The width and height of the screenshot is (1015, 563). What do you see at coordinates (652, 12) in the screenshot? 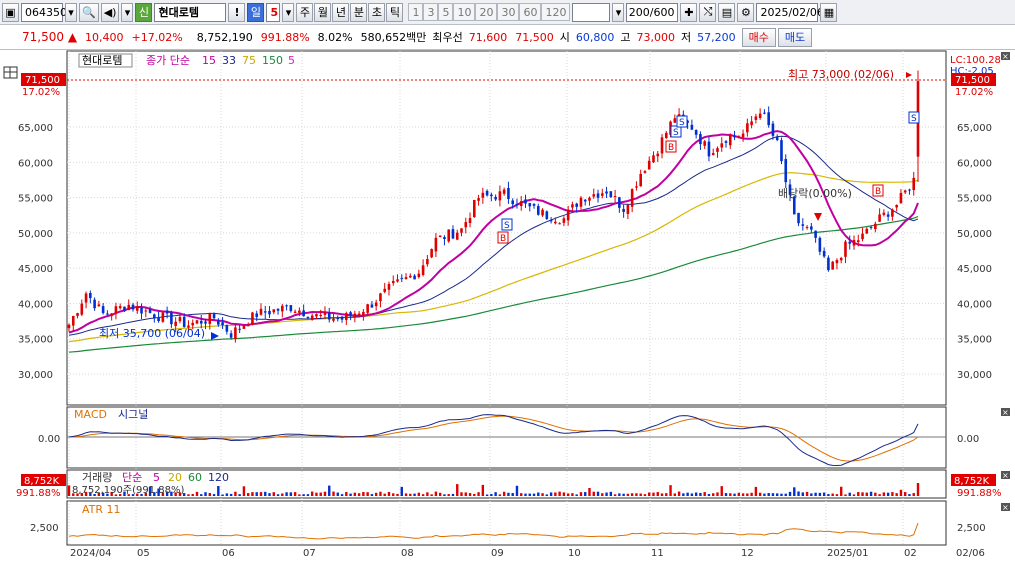
I see `count-display: 200/600` at bounding box center [652, 12].